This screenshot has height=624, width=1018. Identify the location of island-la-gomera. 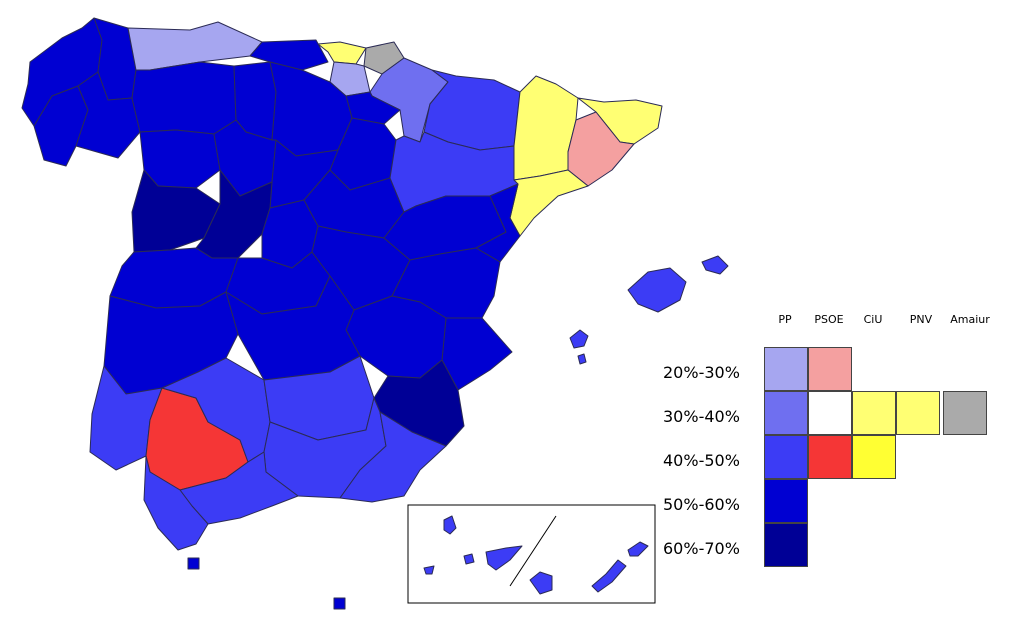
(469, 559).